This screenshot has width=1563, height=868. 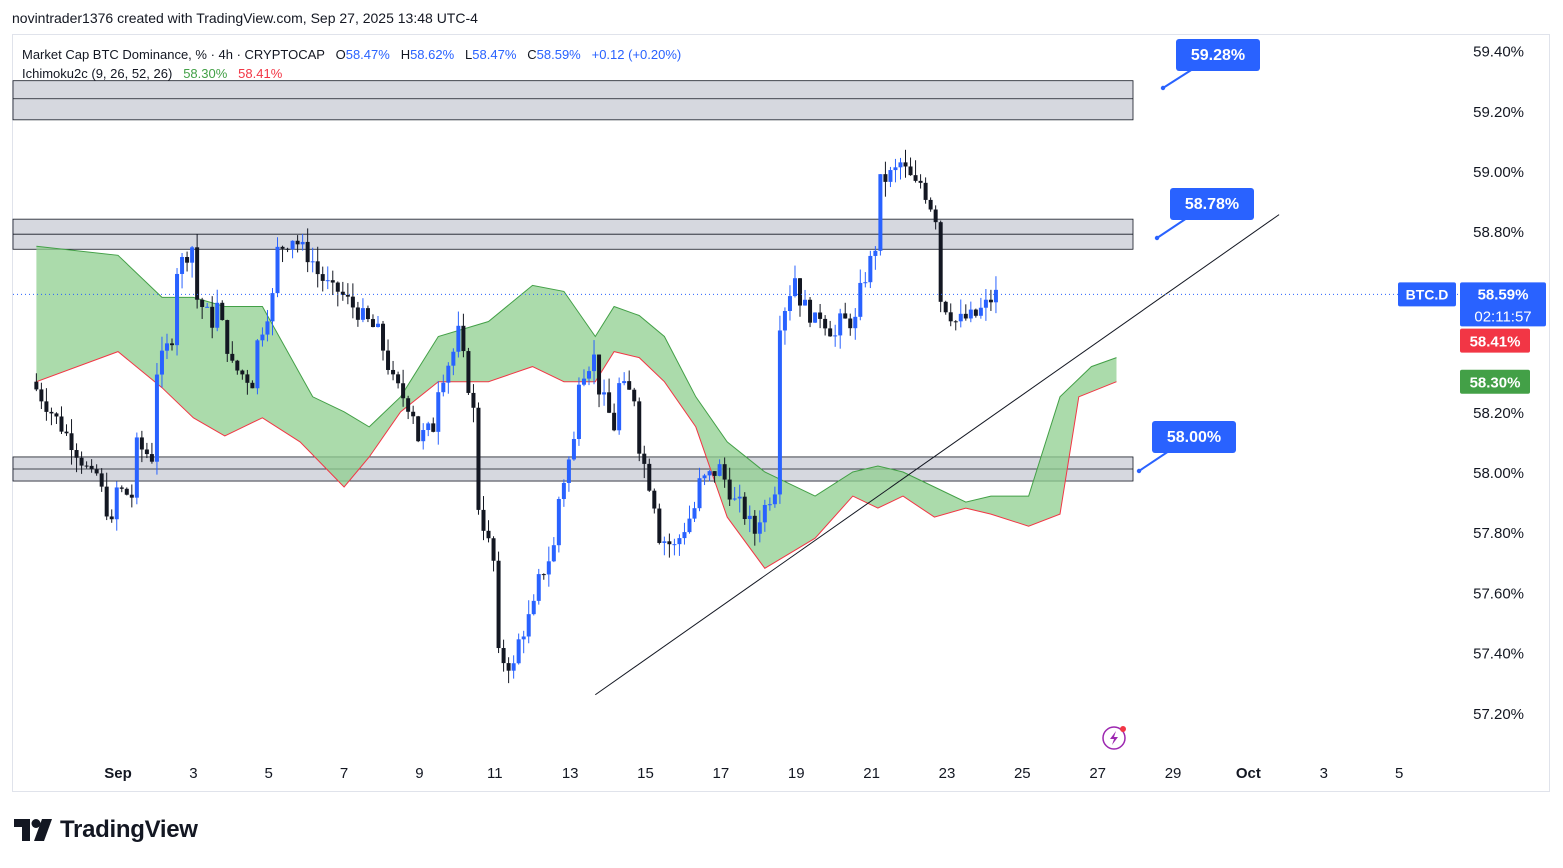 I want to click on callout-label-2: 58.78%, so click(x=1212, y=204).